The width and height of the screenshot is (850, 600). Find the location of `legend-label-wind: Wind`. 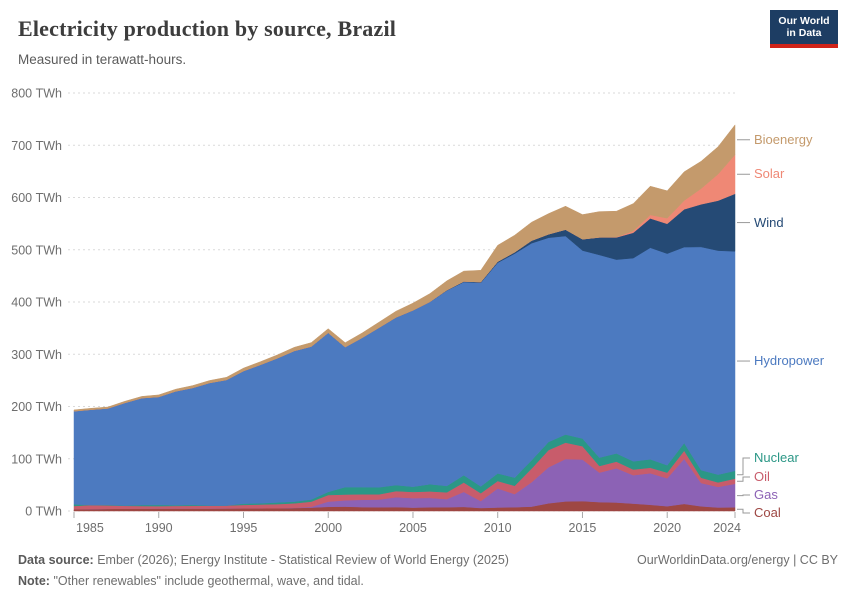

legend-label-wind: Wind is located at coordinates (769, 222).